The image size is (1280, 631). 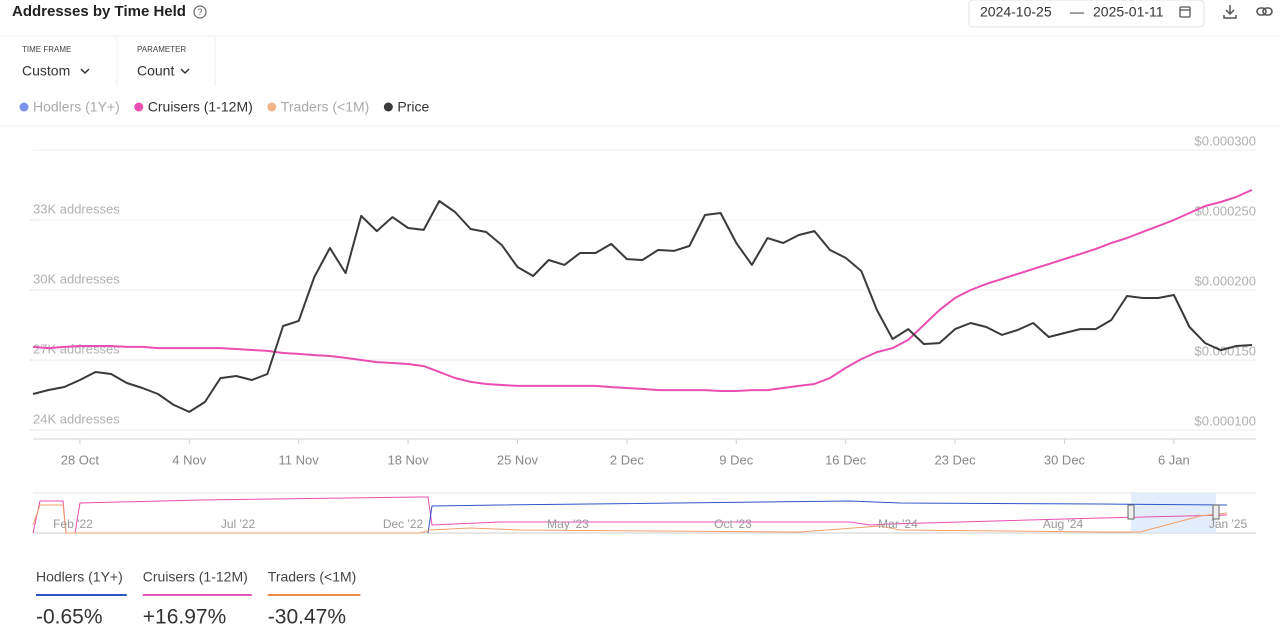 What do you see at coordinates (76, 278) in the screenshot?
I see `y-tick-label: 30K addresses` at bounding box center [76, 278].